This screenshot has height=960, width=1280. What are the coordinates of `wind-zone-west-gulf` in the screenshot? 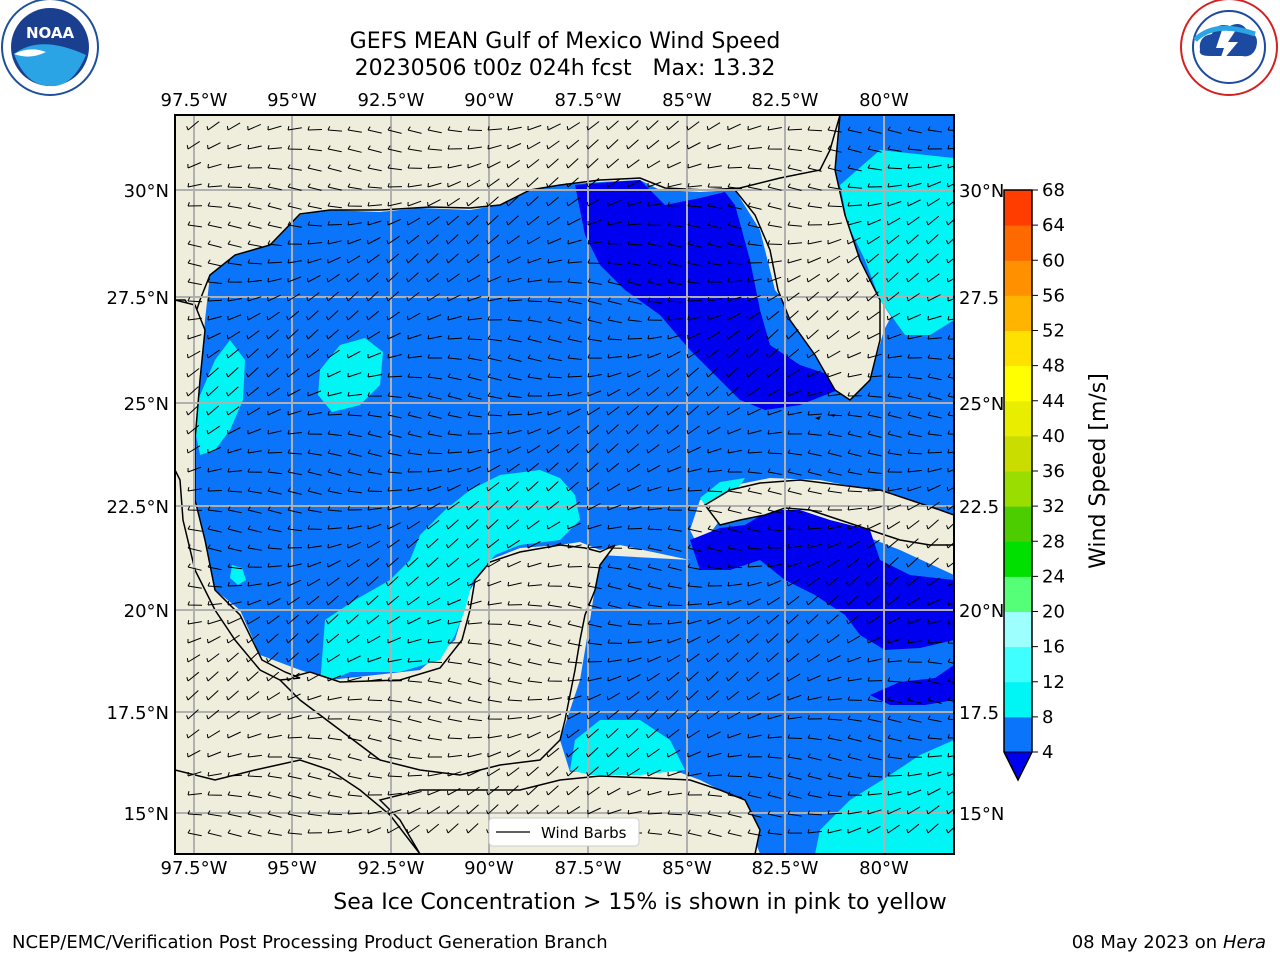 It's located at (220, 397).